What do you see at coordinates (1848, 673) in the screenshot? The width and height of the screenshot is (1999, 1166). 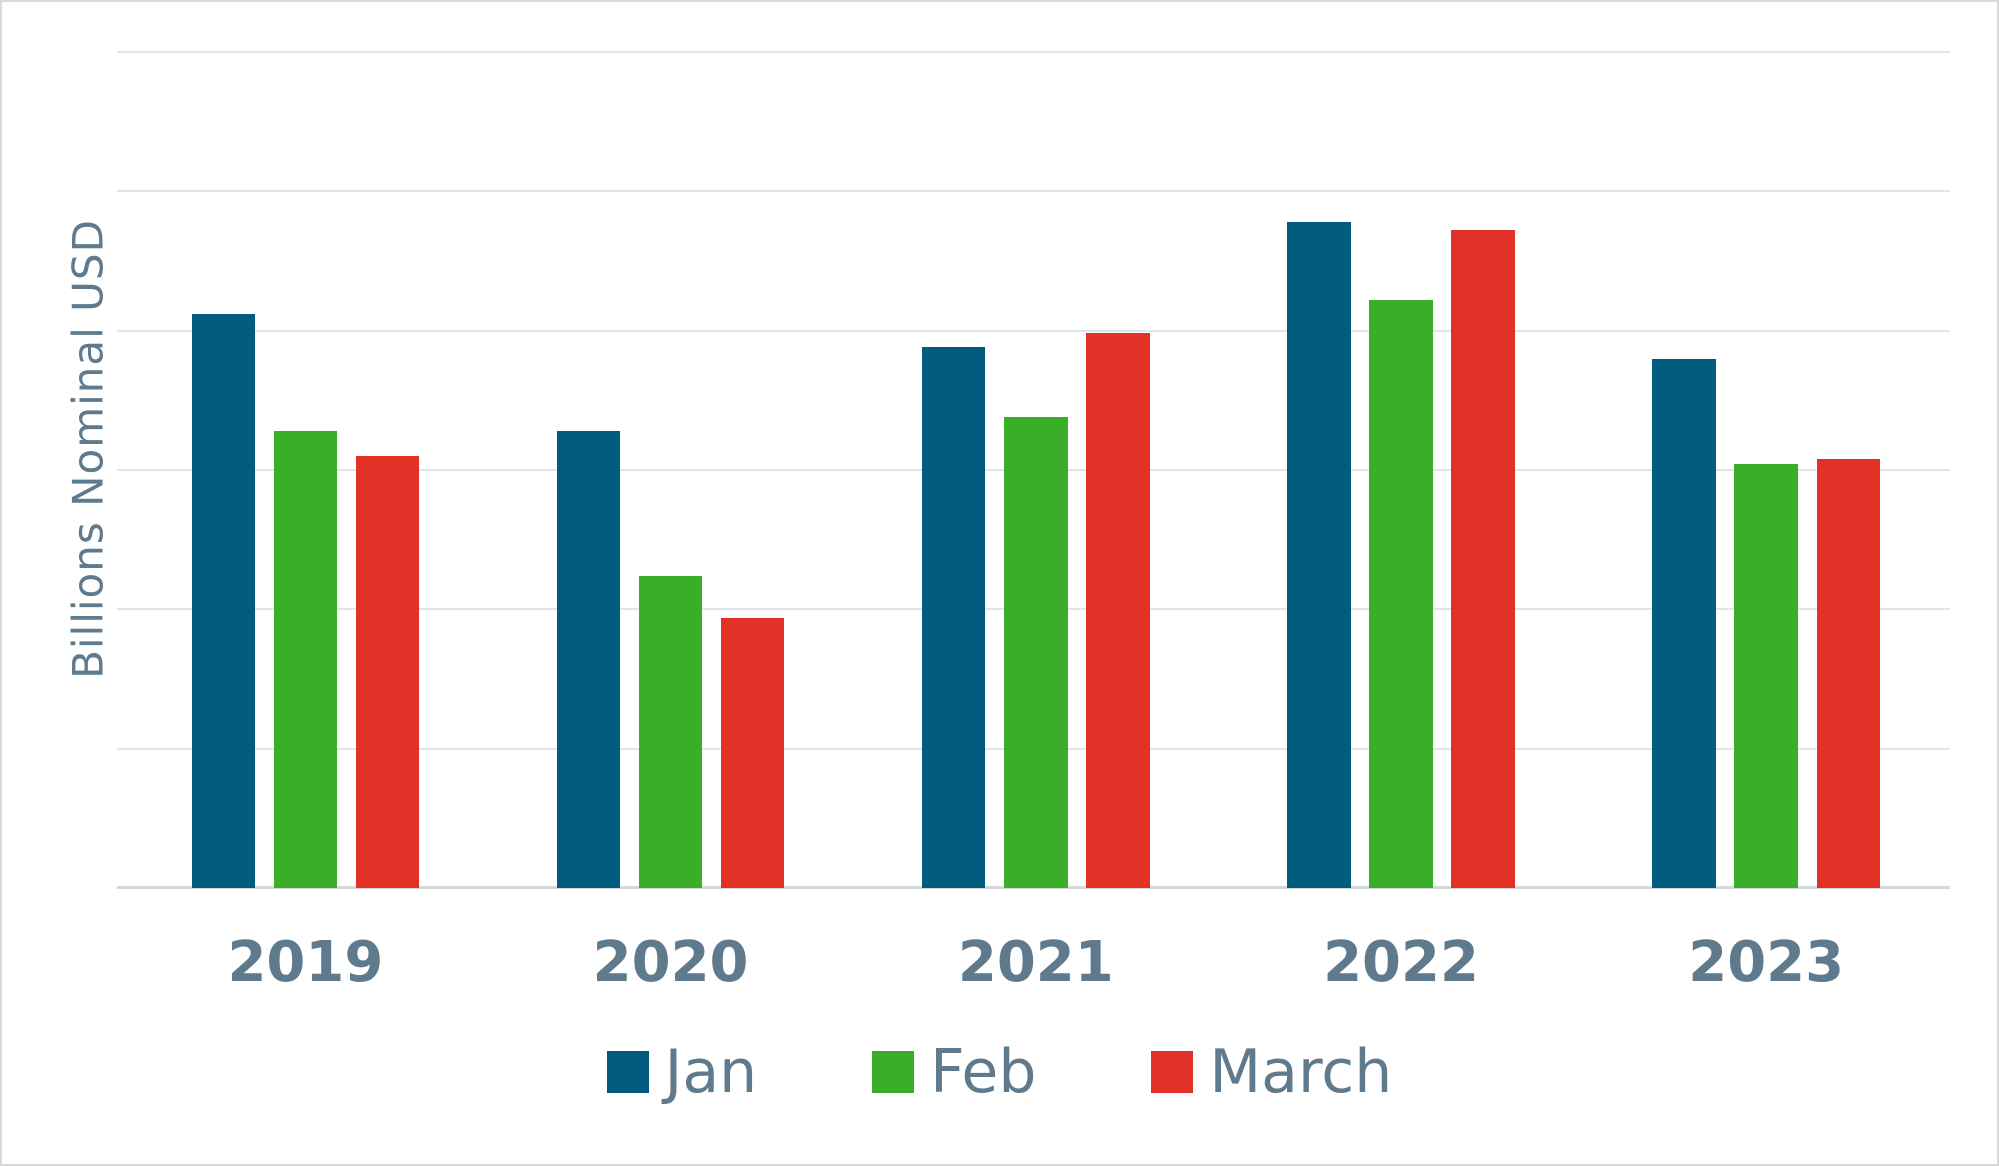 I see `bar-2023-march` at bounding box center [1848, 673].